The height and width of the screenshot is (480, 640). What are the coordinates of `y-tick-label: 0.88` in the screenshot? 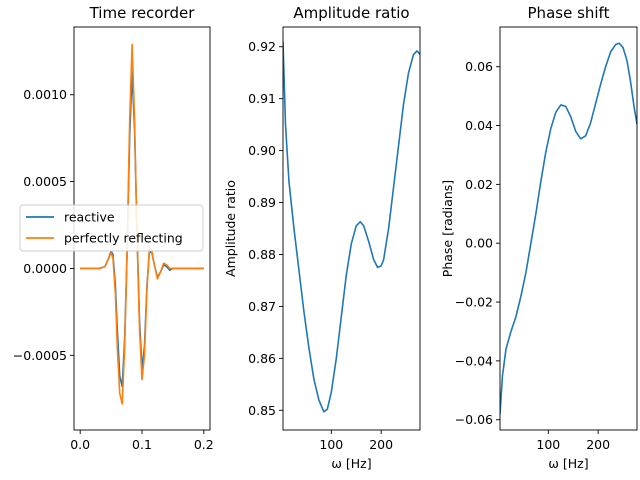 It's located at (262, 254).